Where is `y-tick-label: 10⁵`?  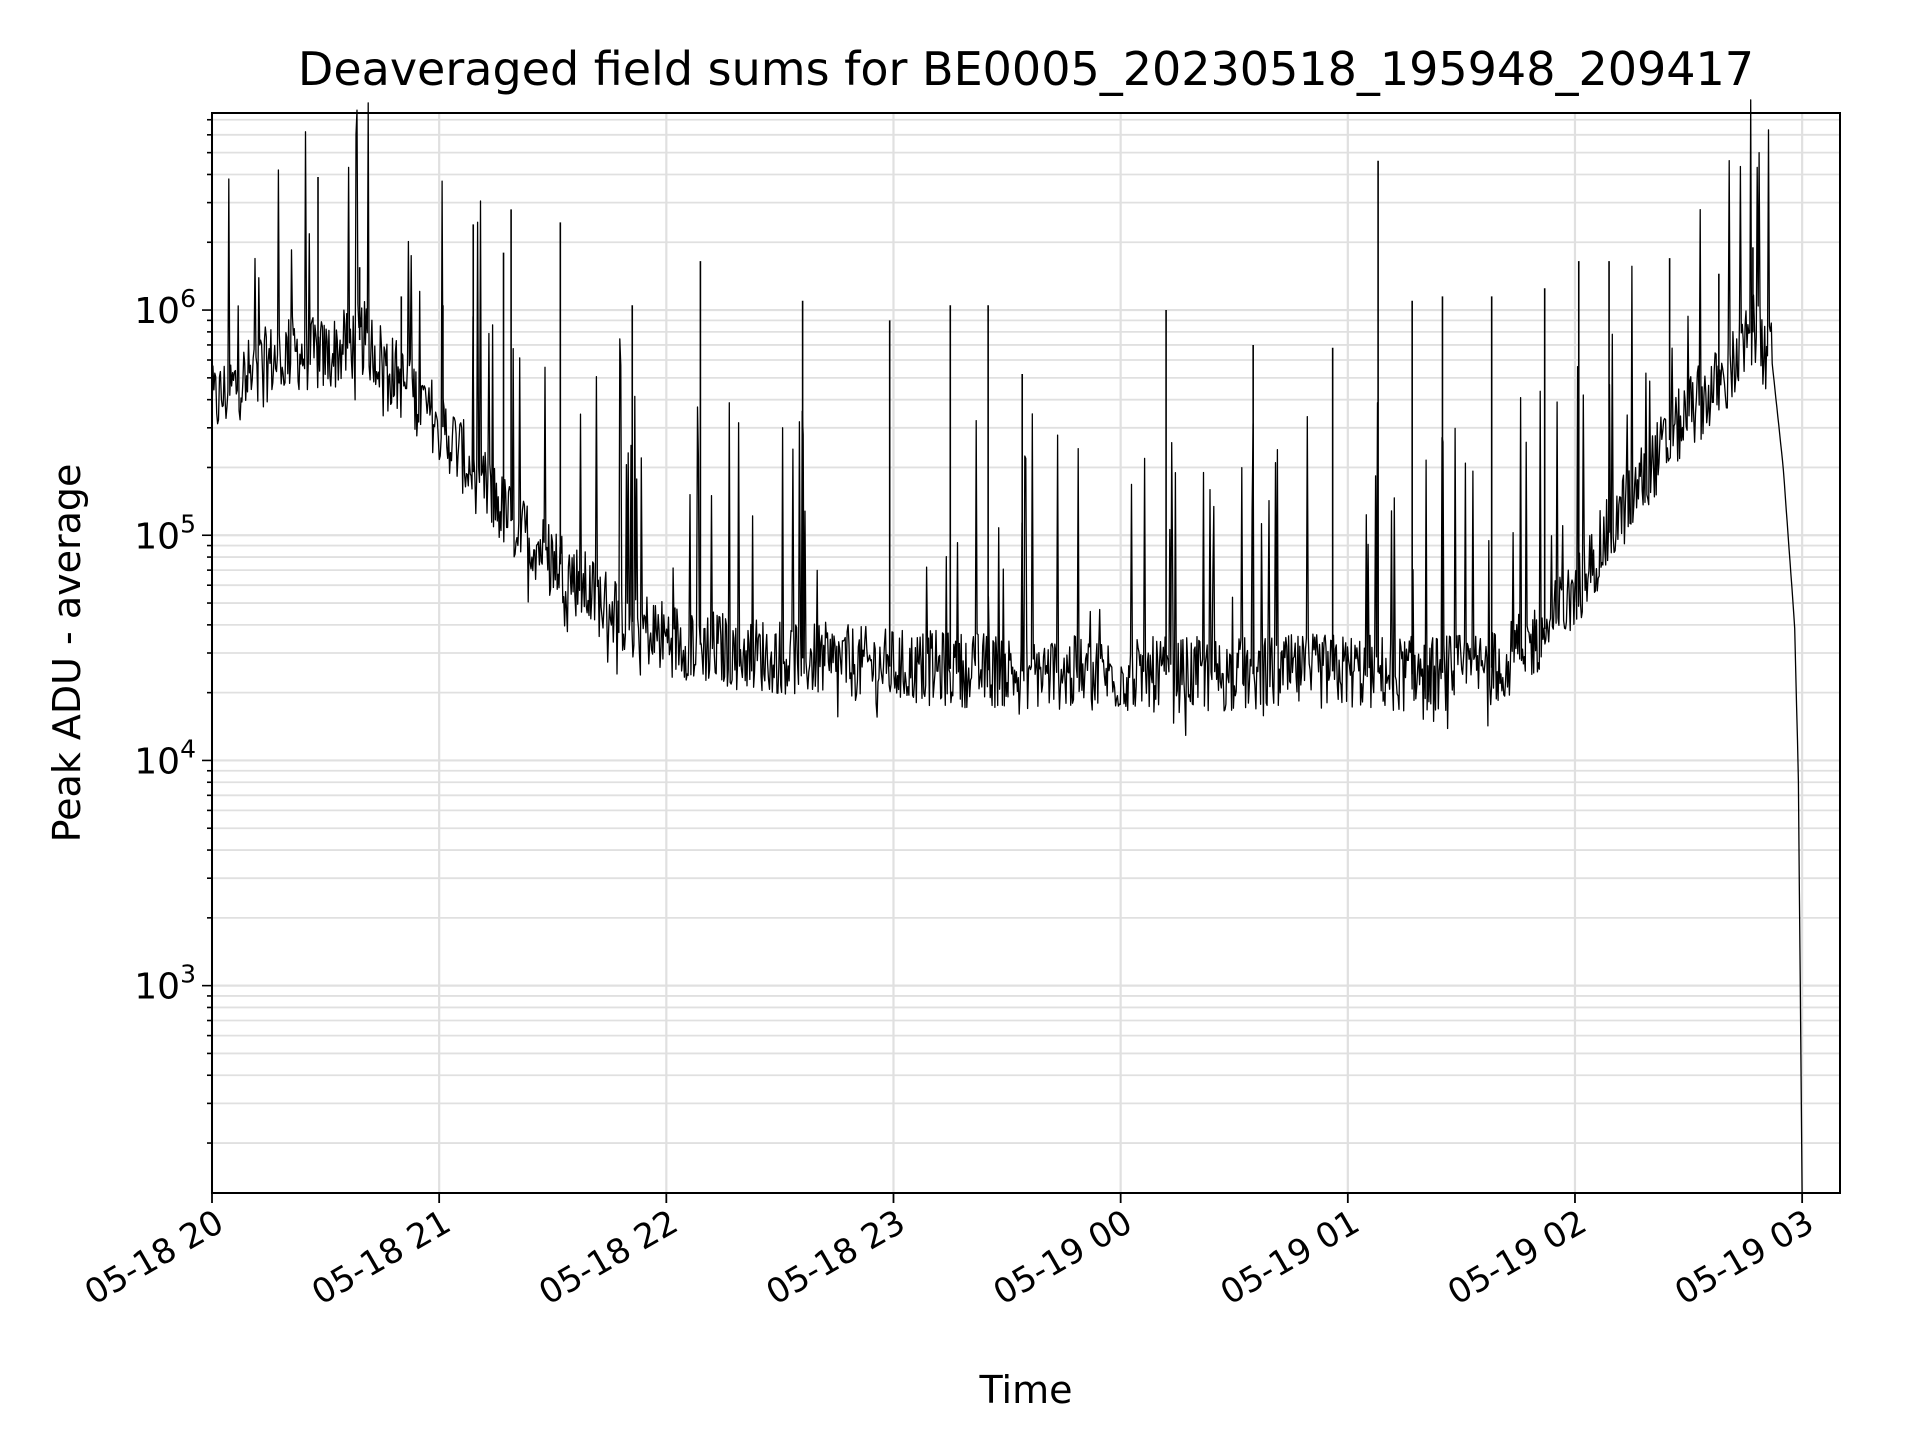
y-tick-label: 10⁵ is located at coordinates (165, 533).